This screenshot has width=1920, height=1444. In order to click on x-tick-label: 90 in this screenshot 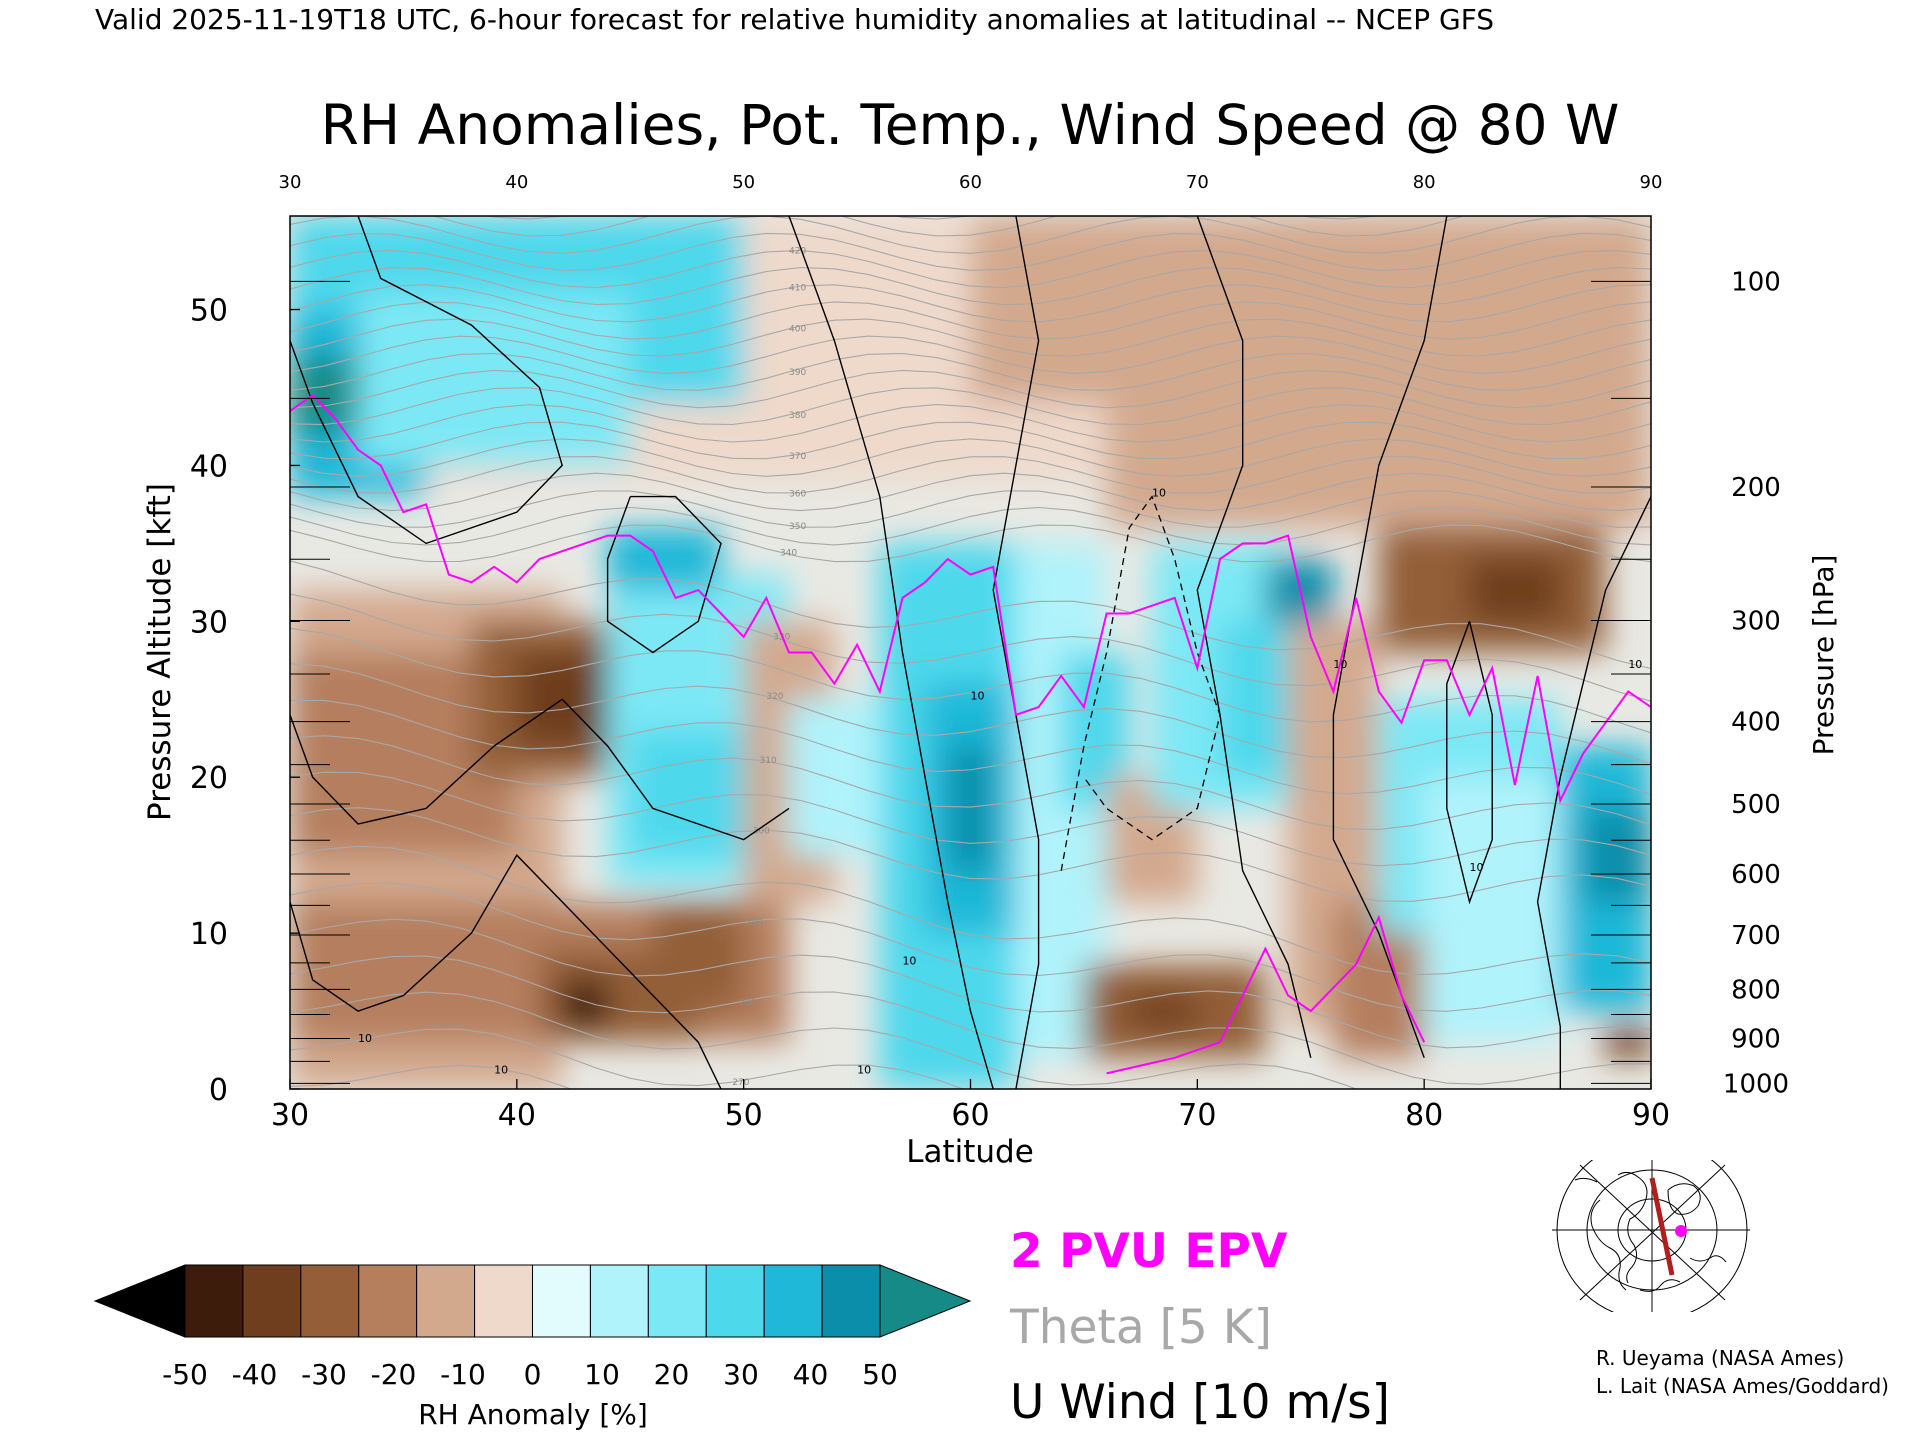, I will do `click(1651, 1115)`.